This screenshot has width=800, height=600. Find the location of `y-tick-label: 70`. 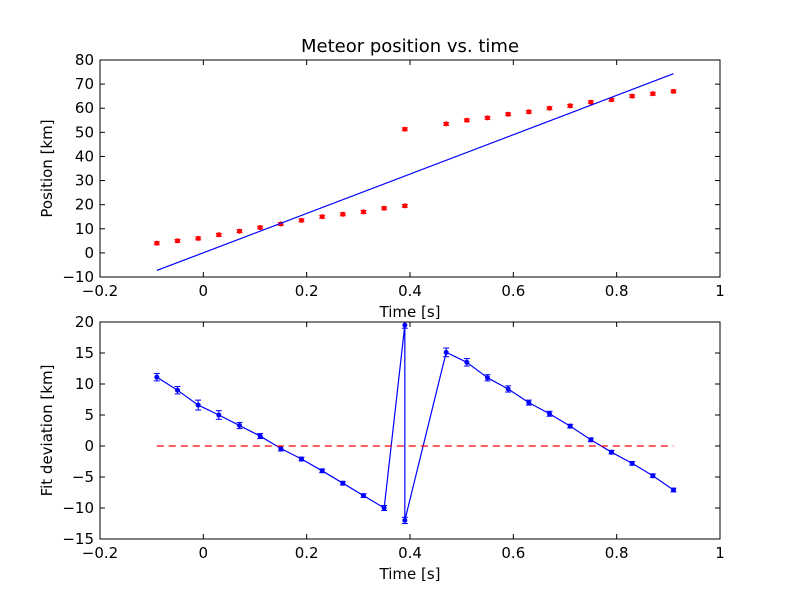

y-tick-label: 70 is located at coordinates (84, 84).